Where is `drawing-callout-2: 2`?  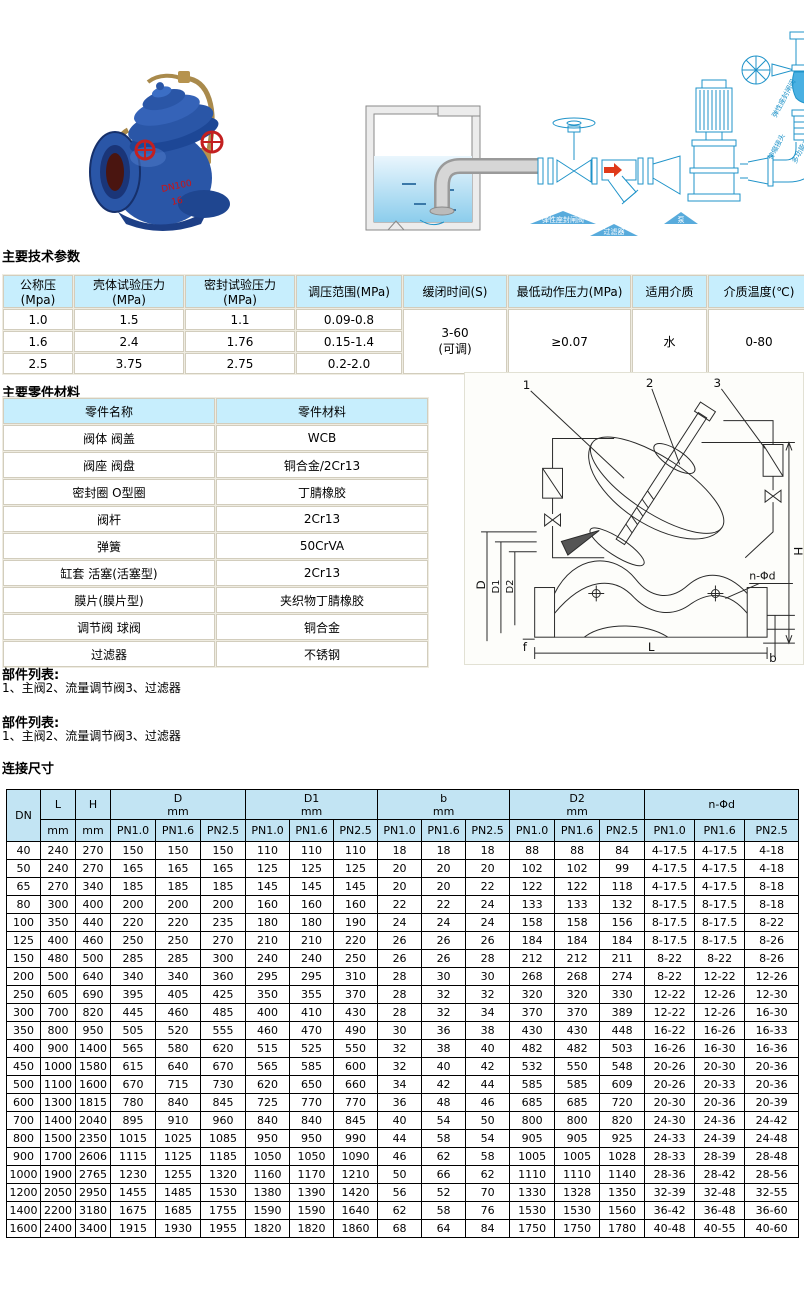 drawing-callout-2: 2 is located at coordinates (650, 383).